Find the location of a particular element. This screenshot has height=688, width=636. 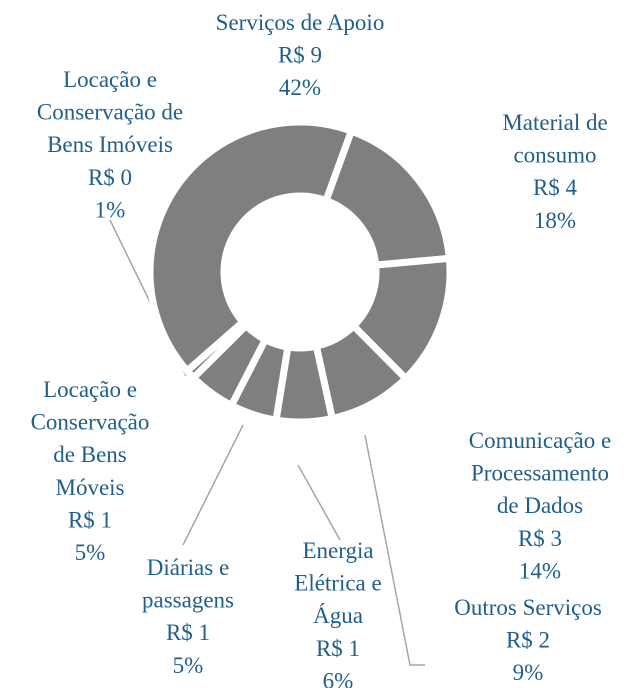

category-label: Água is located at coordinates (338, 615).